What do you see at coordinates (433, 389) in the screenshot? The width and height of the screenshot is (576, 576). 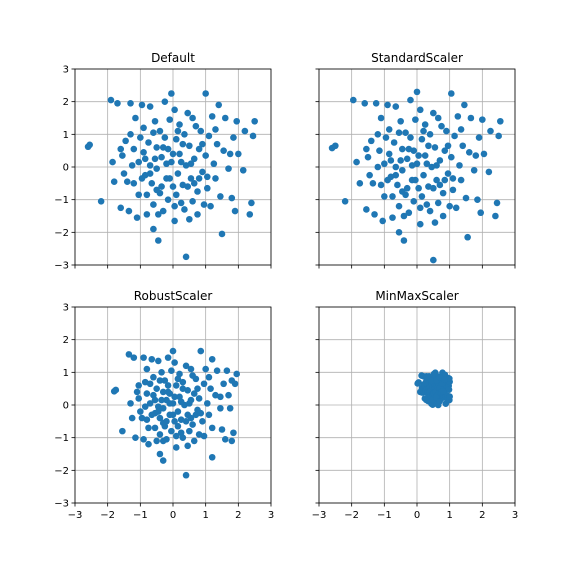 I see `scatter-points` at bounding box center [433, 389].